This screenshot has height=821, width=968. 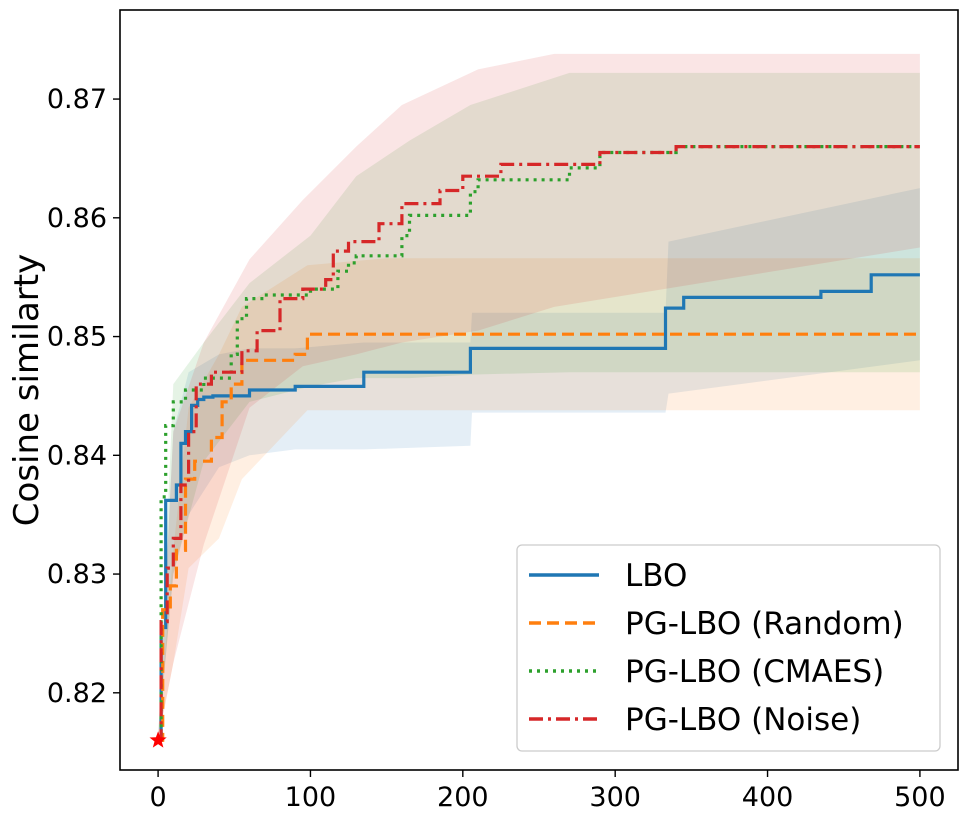 What do you see at coordinates (77, 455) in the screenshot?
I see `y-tick-label: 0.84` at bounding box center [77, 455].